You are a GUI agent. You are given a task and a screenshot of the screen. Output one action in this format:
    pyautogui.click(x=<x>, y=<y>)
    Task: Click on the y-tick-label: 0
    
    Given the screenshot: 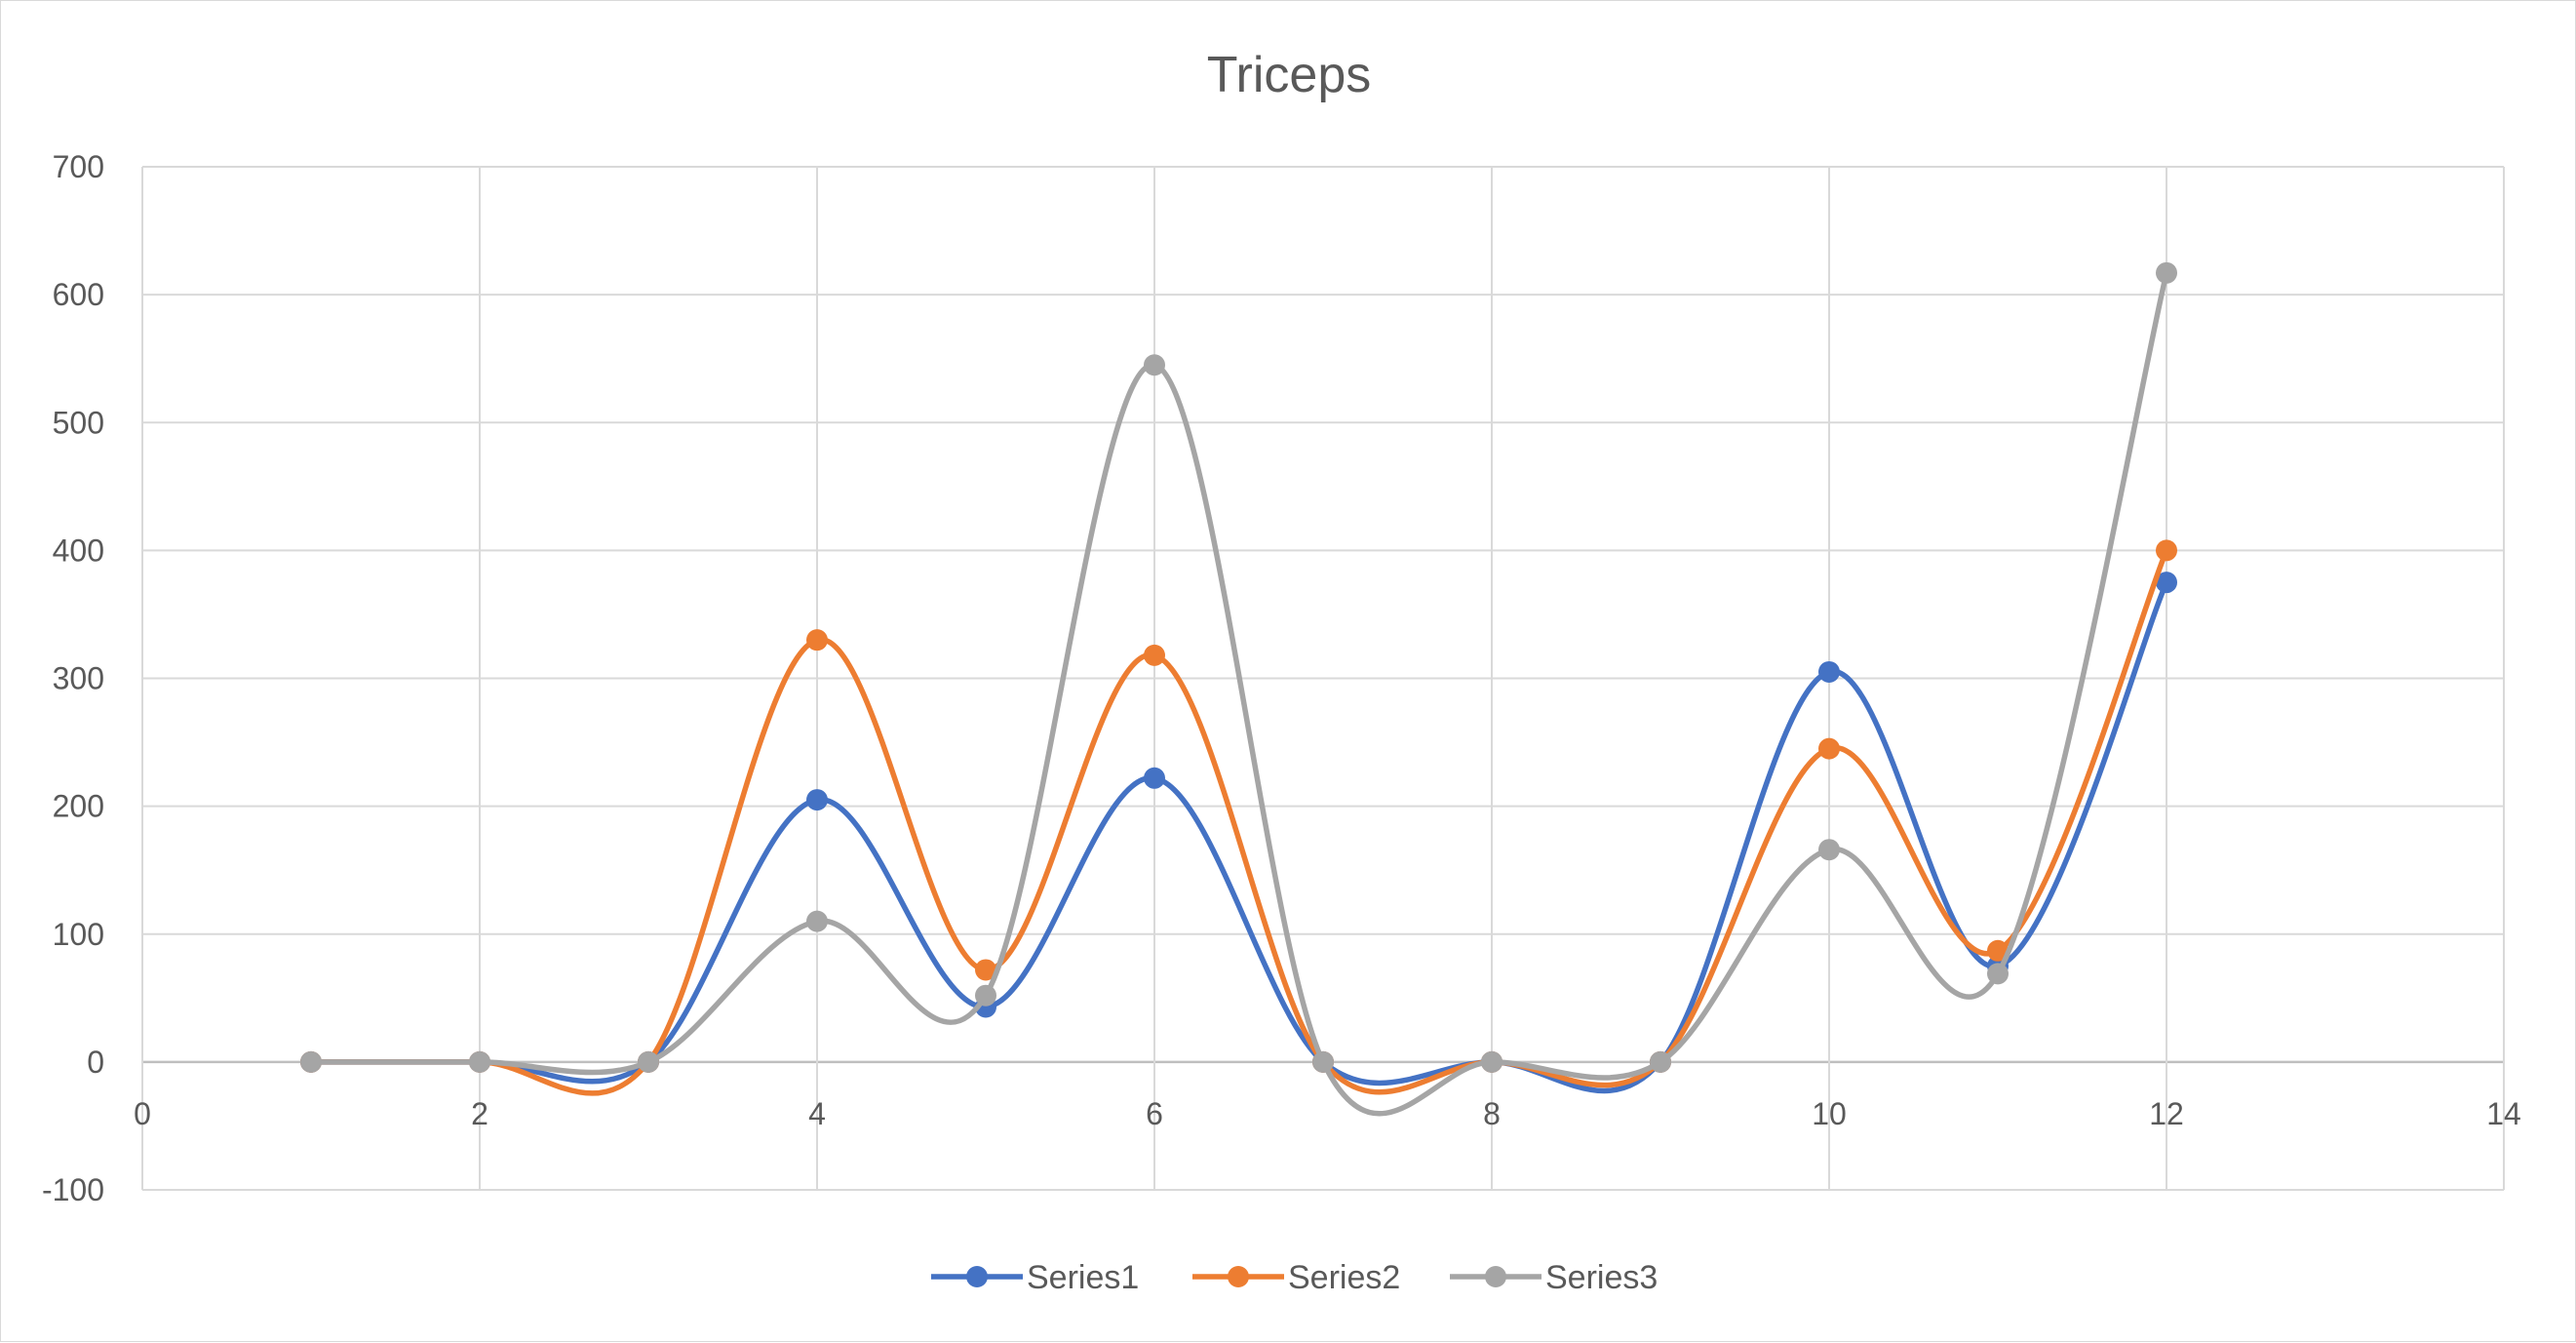 What is the action you would take?
    pyautogui.click(x=95, y=1062)
    